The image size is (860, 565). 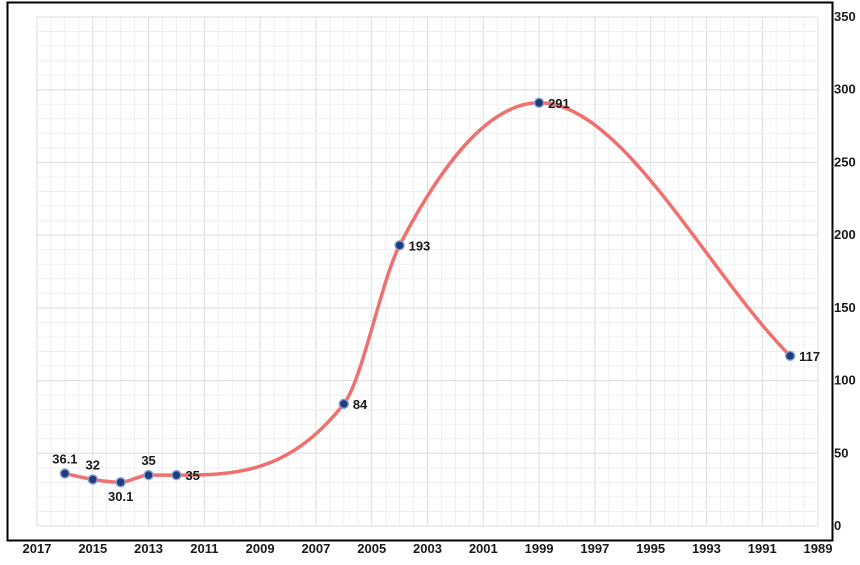 What do you see at coordinates (120, 496) in the screenshot?
I see `data-label: 30.1` at bounding box center [120, 496].